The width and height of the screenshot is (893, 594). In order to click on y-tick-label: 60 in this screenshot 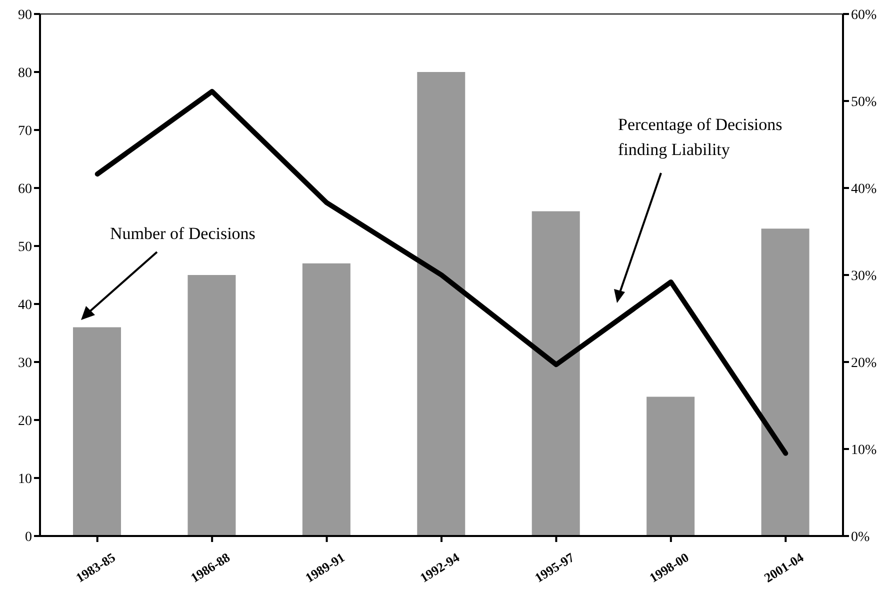, I will do `click(25, 189)`.